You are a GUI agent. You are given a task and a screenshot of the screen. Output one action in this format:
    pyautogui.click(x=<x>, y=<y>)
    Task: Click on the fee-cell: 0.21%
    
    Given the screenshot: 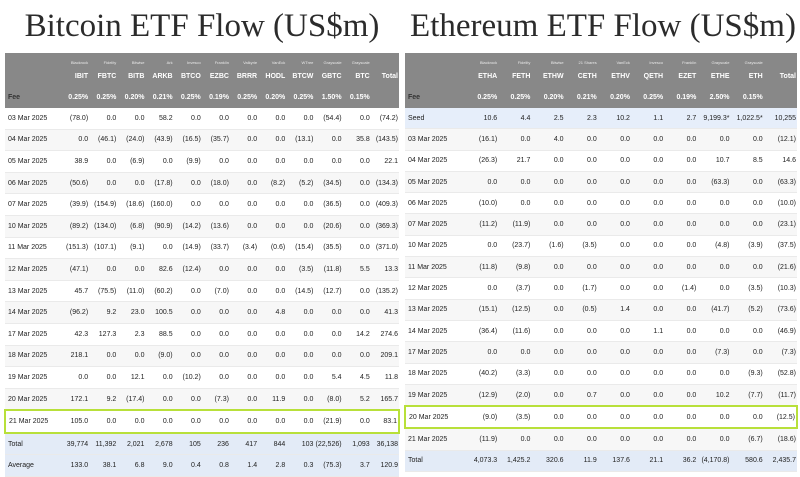 What is the action you would take?
    pyautogui.click(x=581, y=97)
    